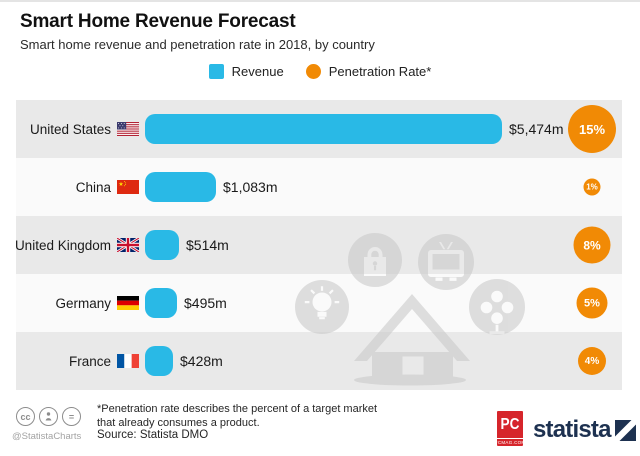  Describe the element at coordinates (510, 424) in the screenshot. I see `pc-logo-text: PC` at that location.